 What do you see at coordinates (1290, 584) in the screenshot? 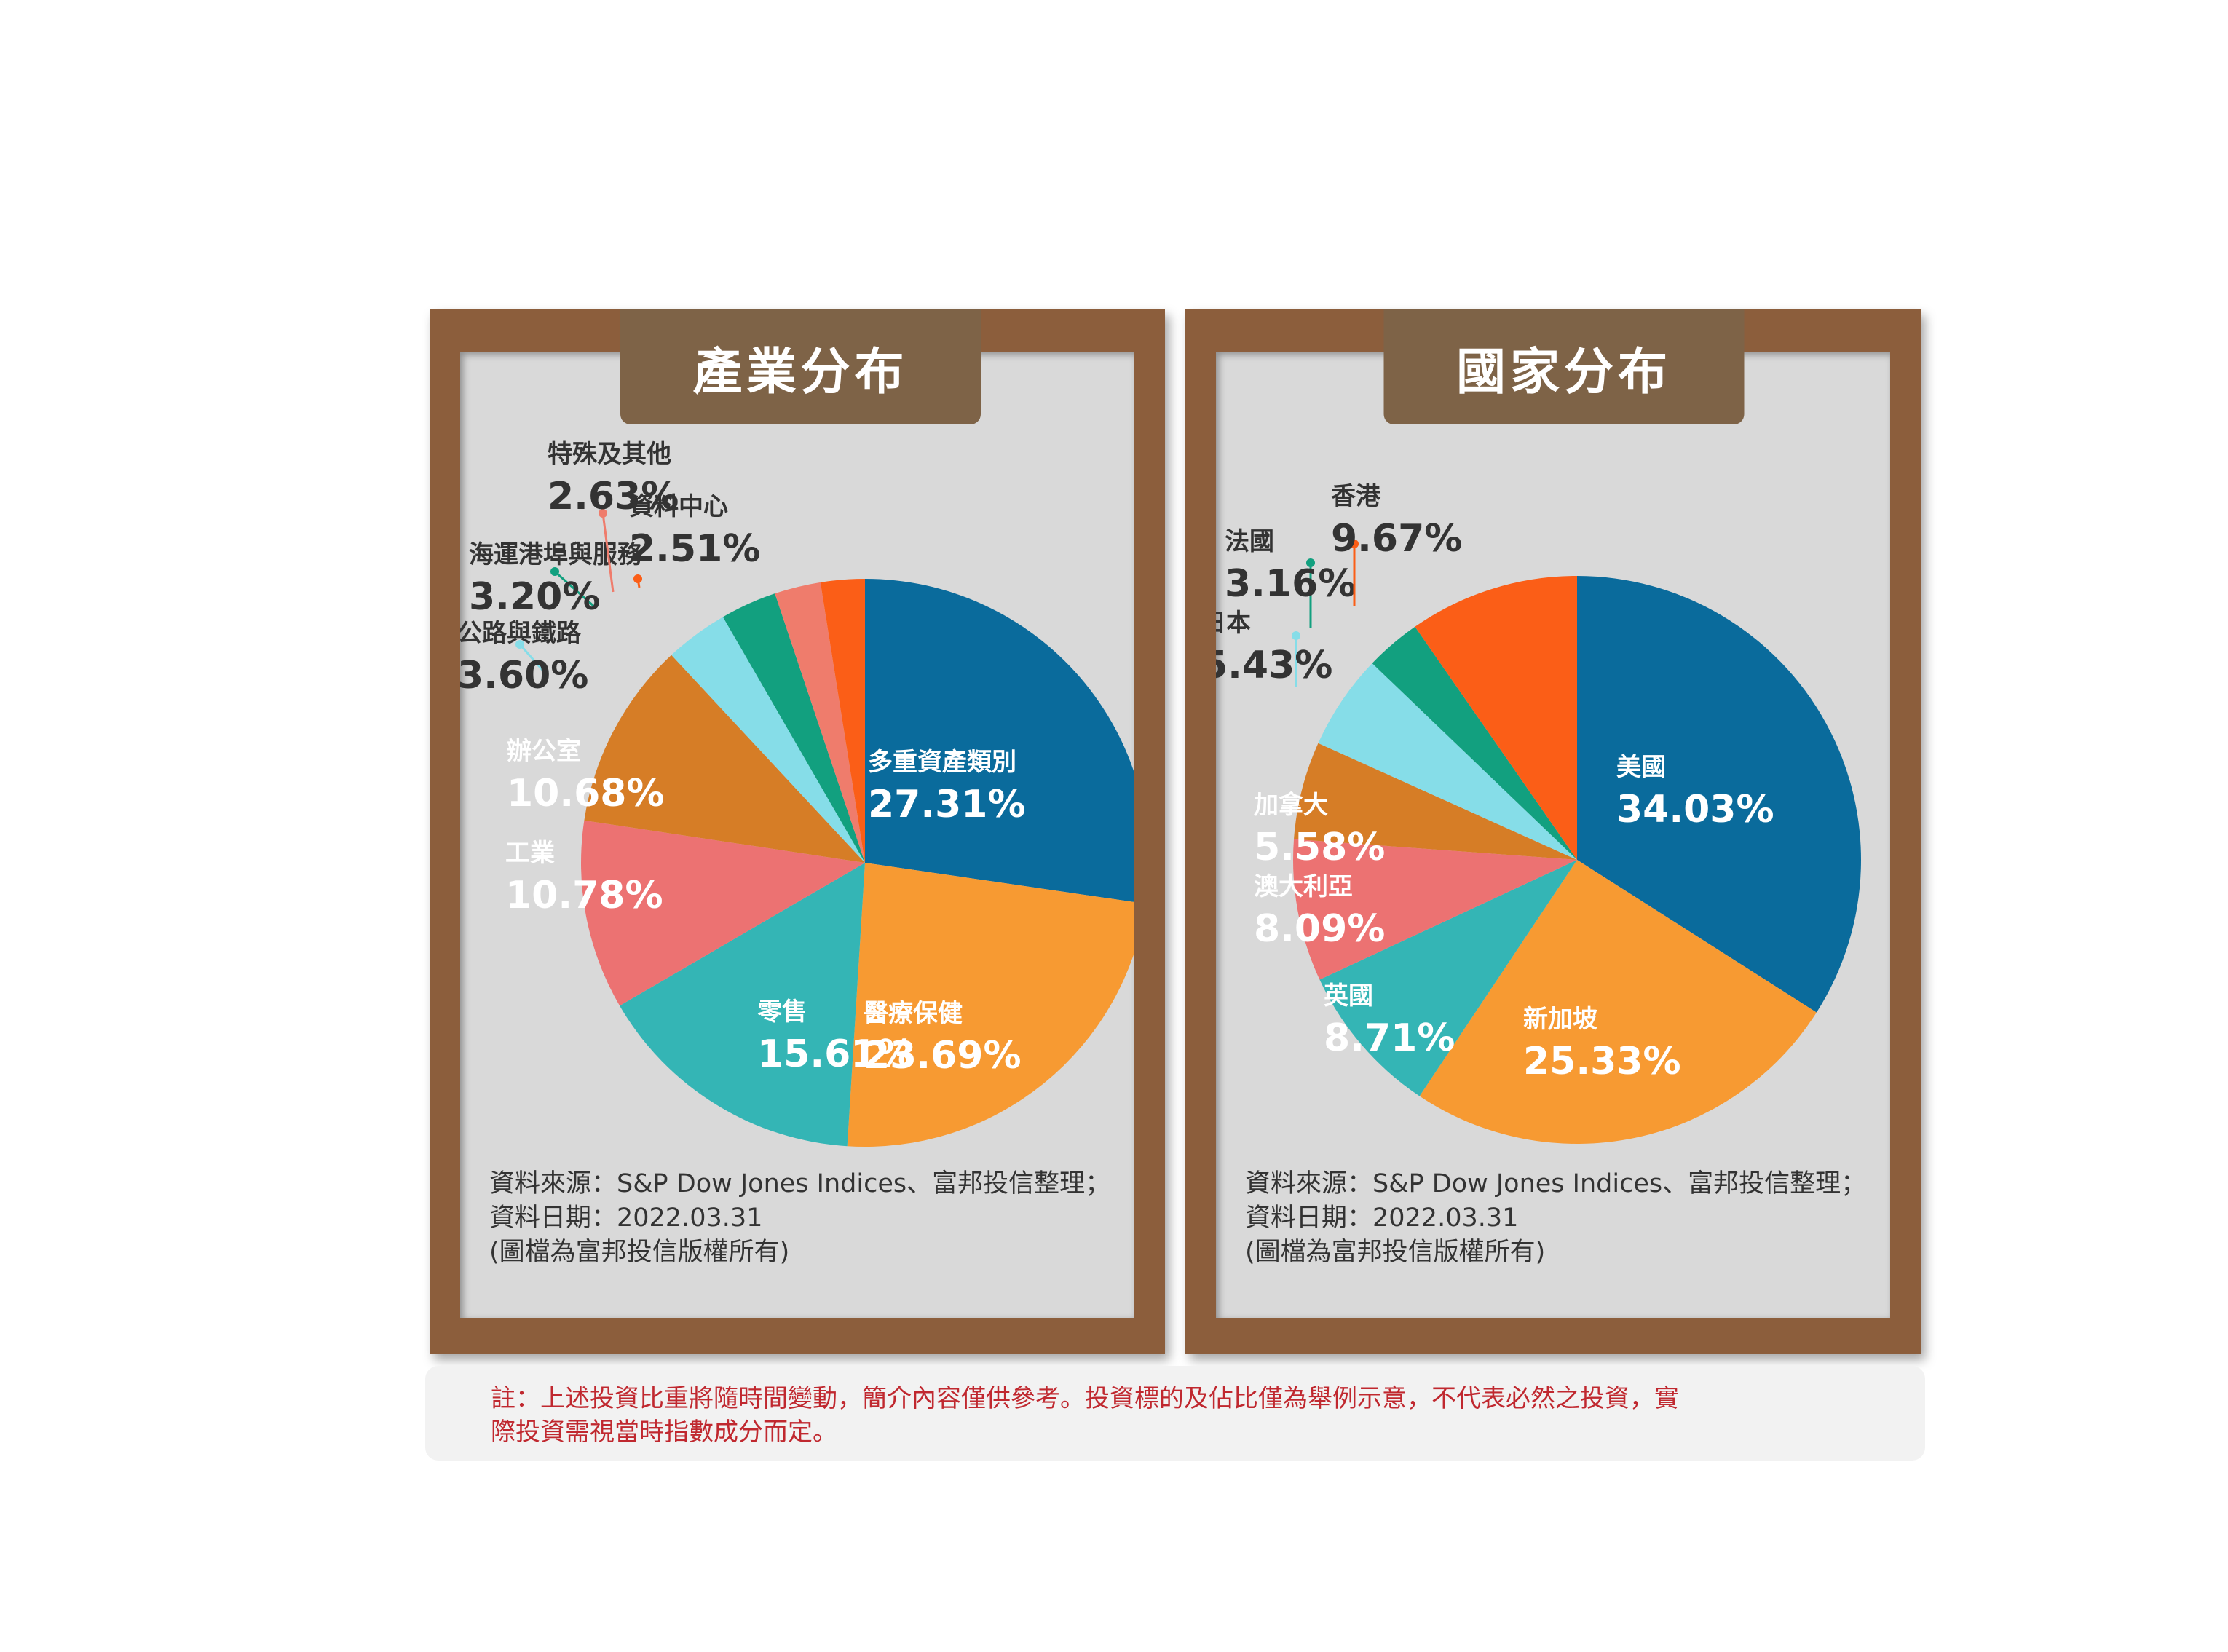
I see `slice-value: 3.16%` at bounding box center [1290, 584].